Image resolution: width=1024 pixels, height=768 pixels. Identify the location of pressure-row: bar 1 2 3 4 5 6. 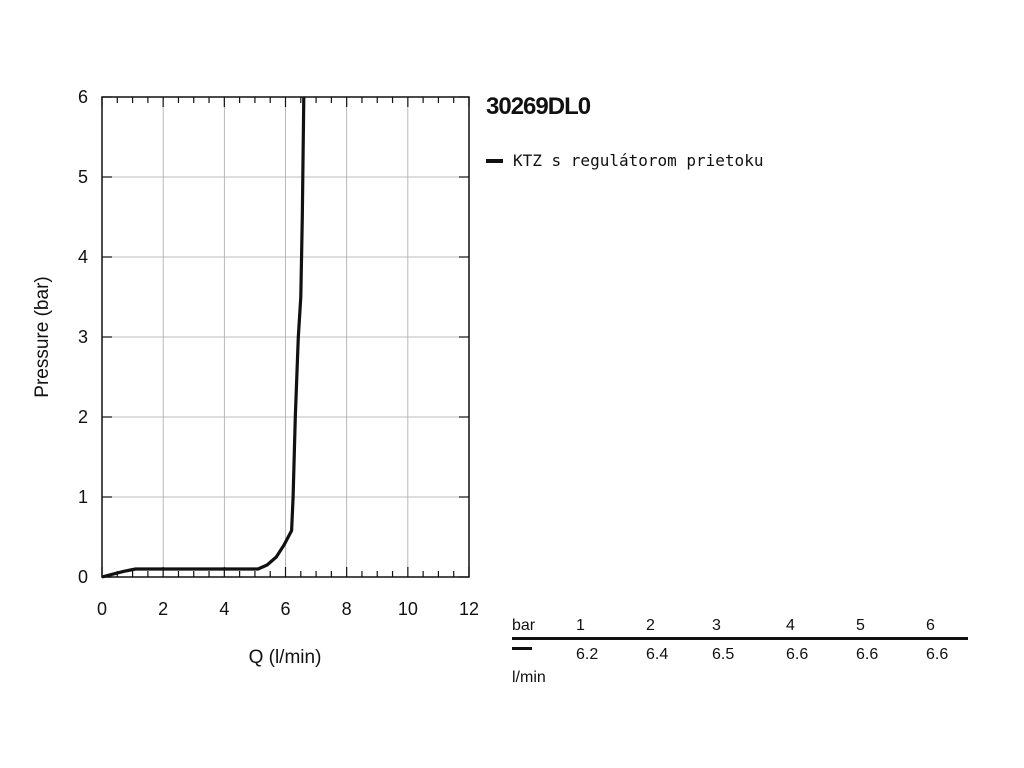
(740, 626).